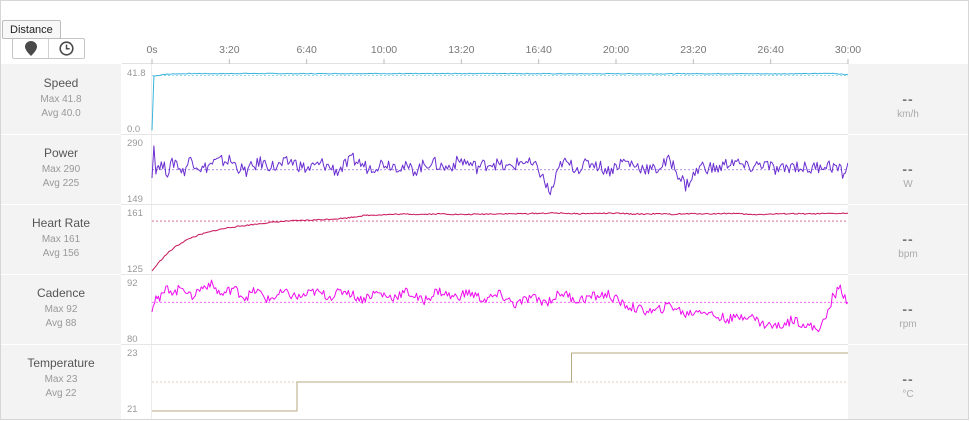 This screenshot has height=421, width=970. What do you see at coordinates (499, 306) in the screenshot?
I see `cadence-series-line` at bounding box center [499, 306].